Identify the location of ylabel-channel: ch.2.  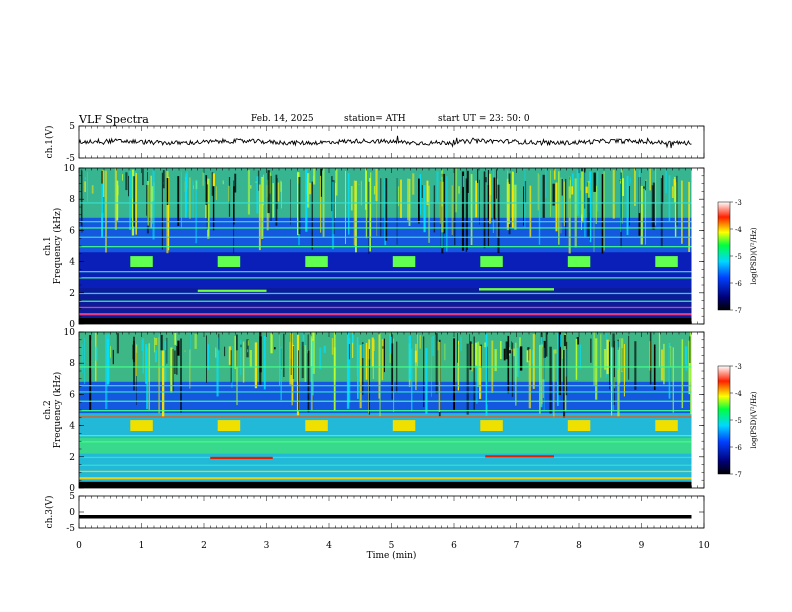
(48, 409).